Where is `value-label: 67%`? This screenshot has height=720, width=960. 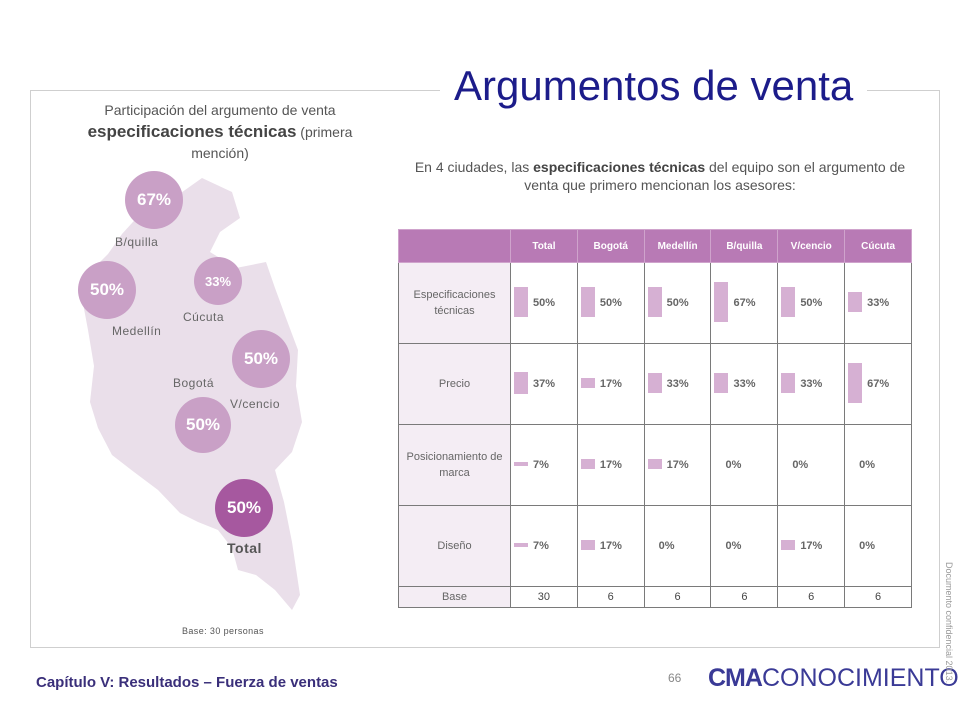 value-label: 67% is located at coordinates (744, 303).